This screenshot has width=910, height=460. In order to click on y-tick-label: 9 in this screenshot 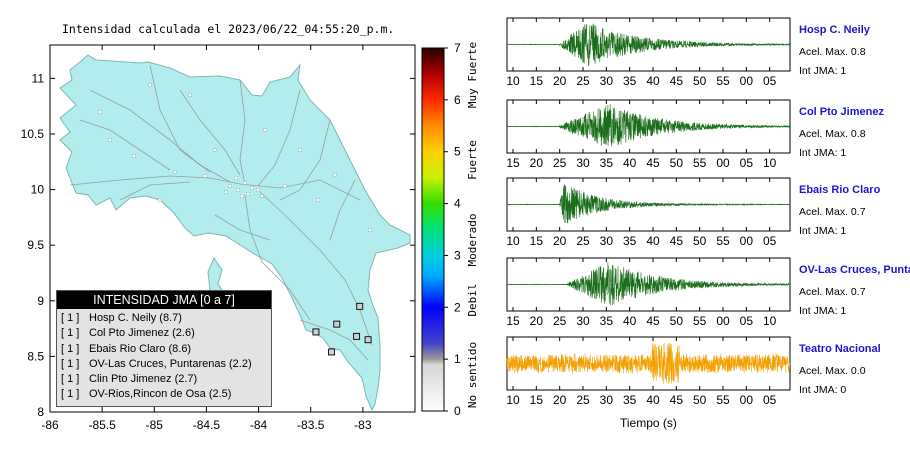, I will do `click(40, 301)`.